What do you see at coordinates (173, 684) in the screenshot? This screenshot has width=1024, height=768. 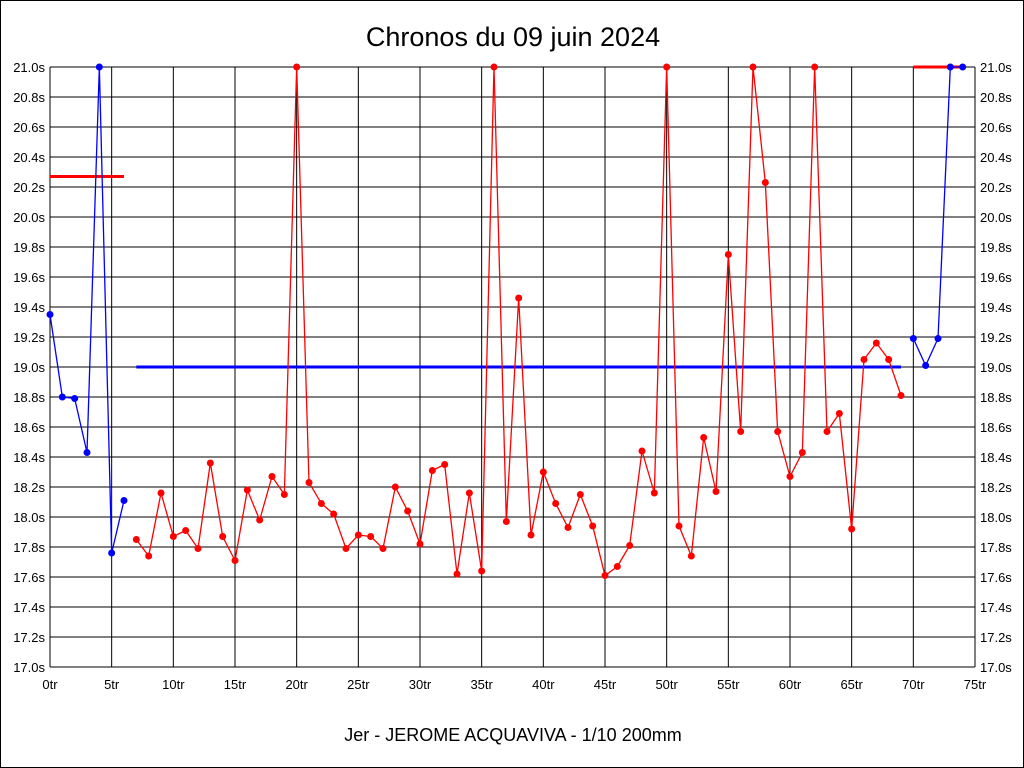 I see `x-tick-label: 10tr` at bounding box center [173, 684].